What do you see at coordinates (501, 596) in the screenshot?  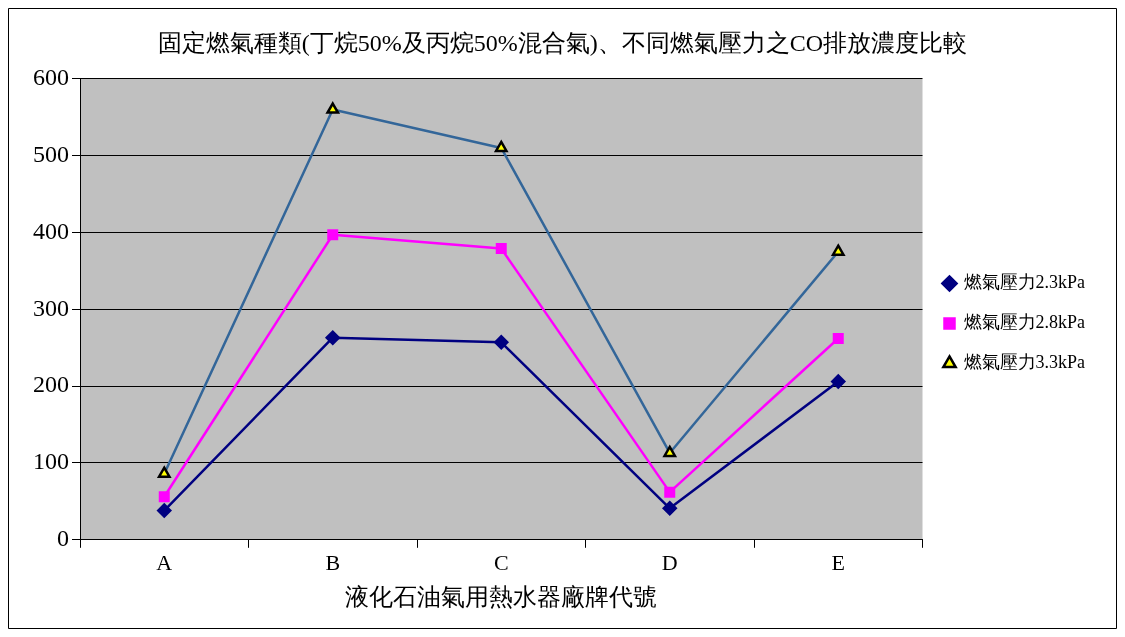 I see `x-axis-title: 液化石油氣用熱水器廠牌代號` at bounding box center [501, 596].